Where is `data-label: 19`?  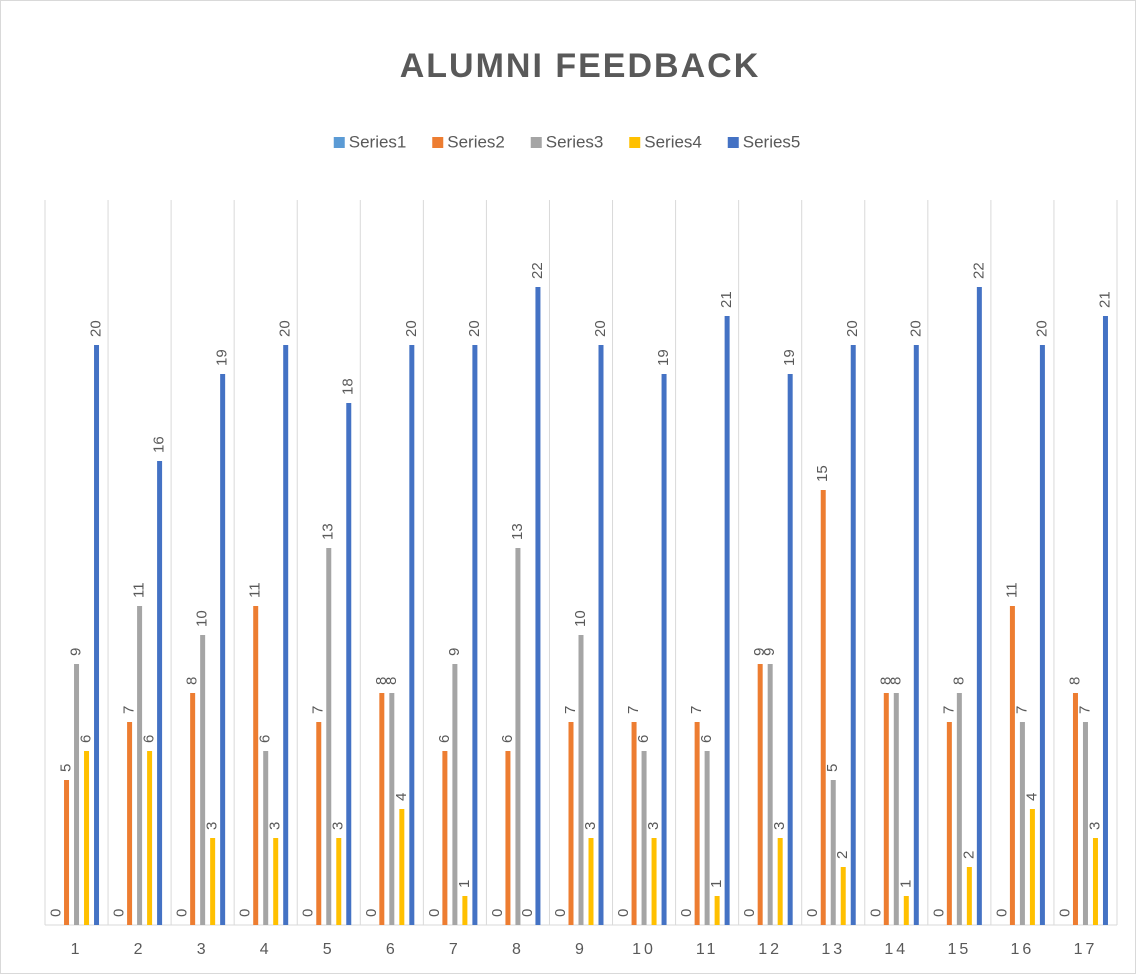
data-label: 19 is located at coordinates (789, 357).